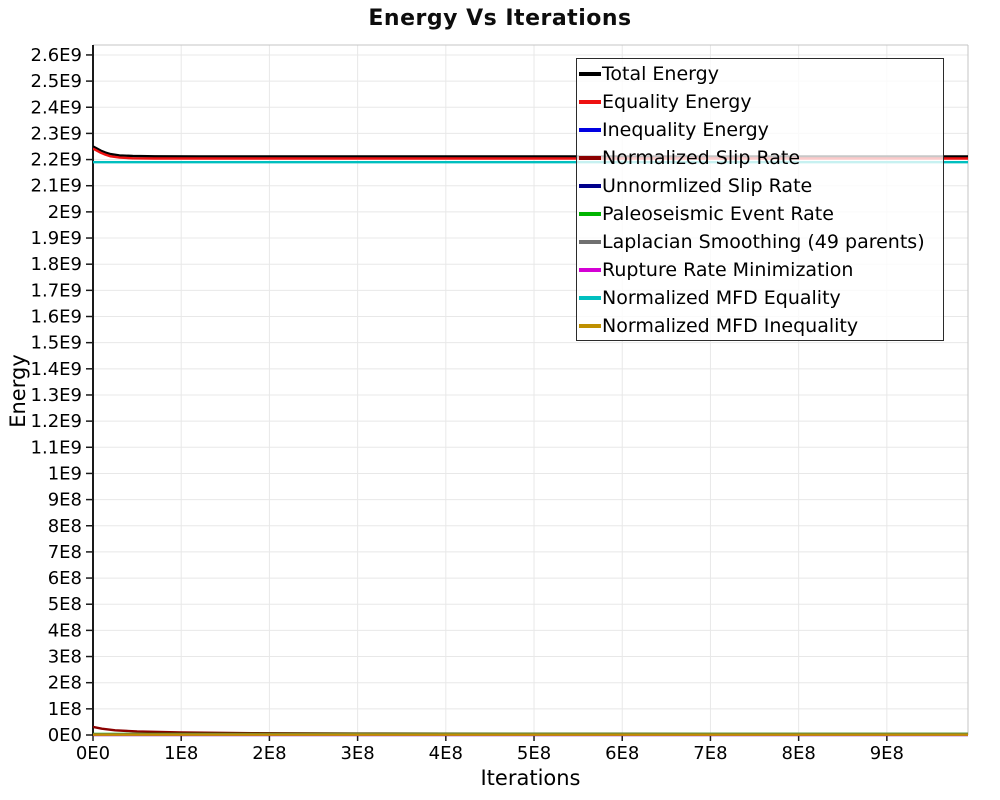 This screenshot has width=1000, height=800. Describe the element at coordinates (18, 391) in the screenshot. I see `y-axis-title: Energy` at that location.